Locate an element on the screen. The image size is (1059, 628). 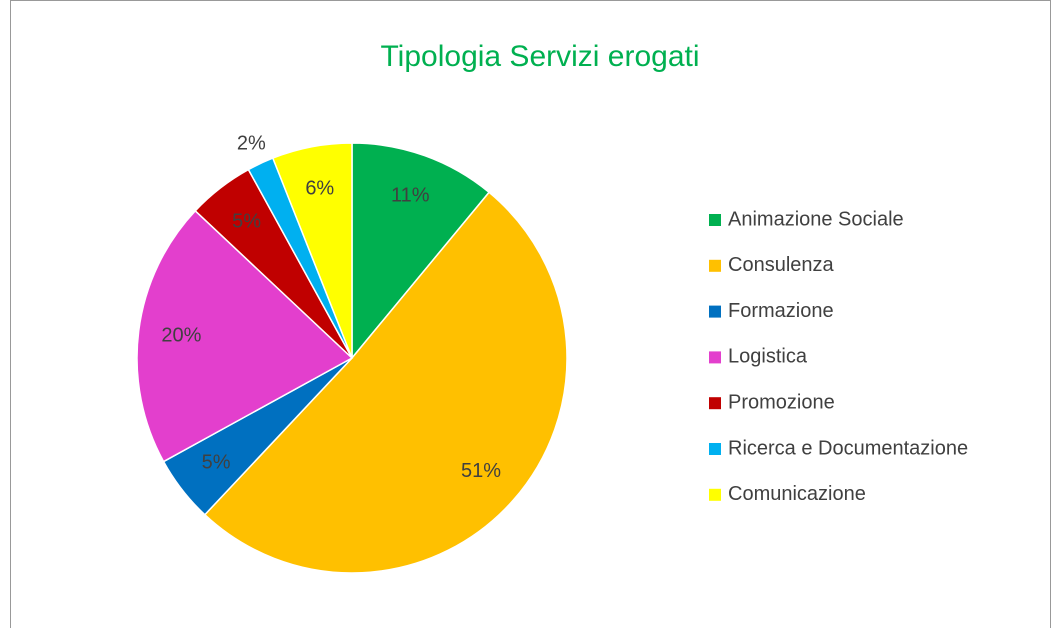
chart-title: Tipologia Servizi erogati is located at coordinates (539, 56).